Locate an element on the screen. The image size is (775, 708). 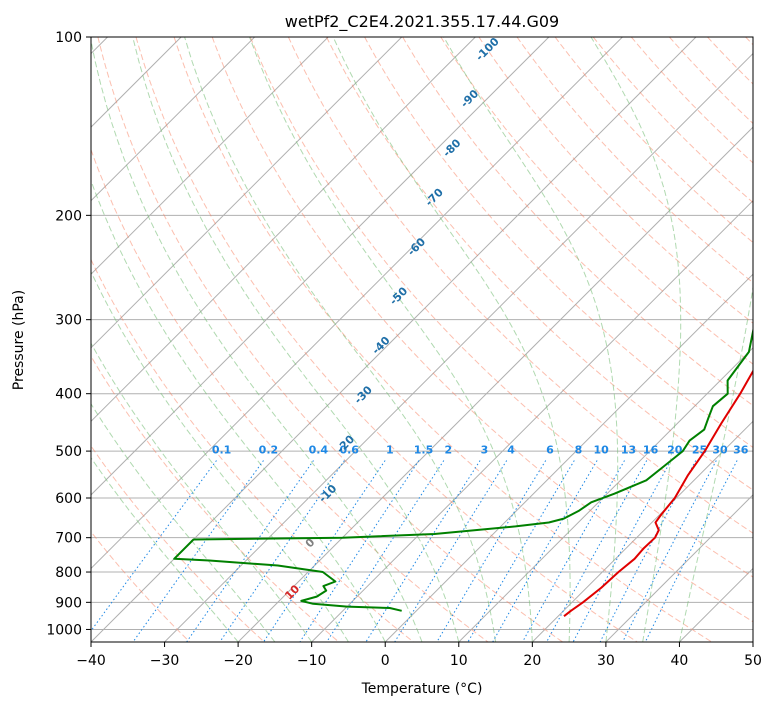
x-tick-label: −30 is located at coordinates (165, 661).